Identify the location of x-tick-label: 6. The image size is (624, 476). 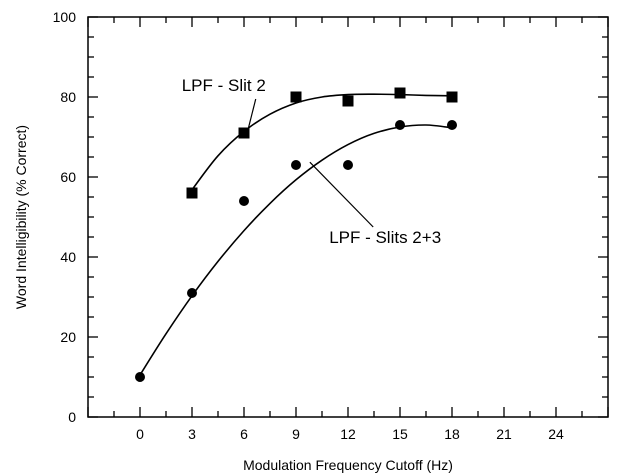
(244, 434).